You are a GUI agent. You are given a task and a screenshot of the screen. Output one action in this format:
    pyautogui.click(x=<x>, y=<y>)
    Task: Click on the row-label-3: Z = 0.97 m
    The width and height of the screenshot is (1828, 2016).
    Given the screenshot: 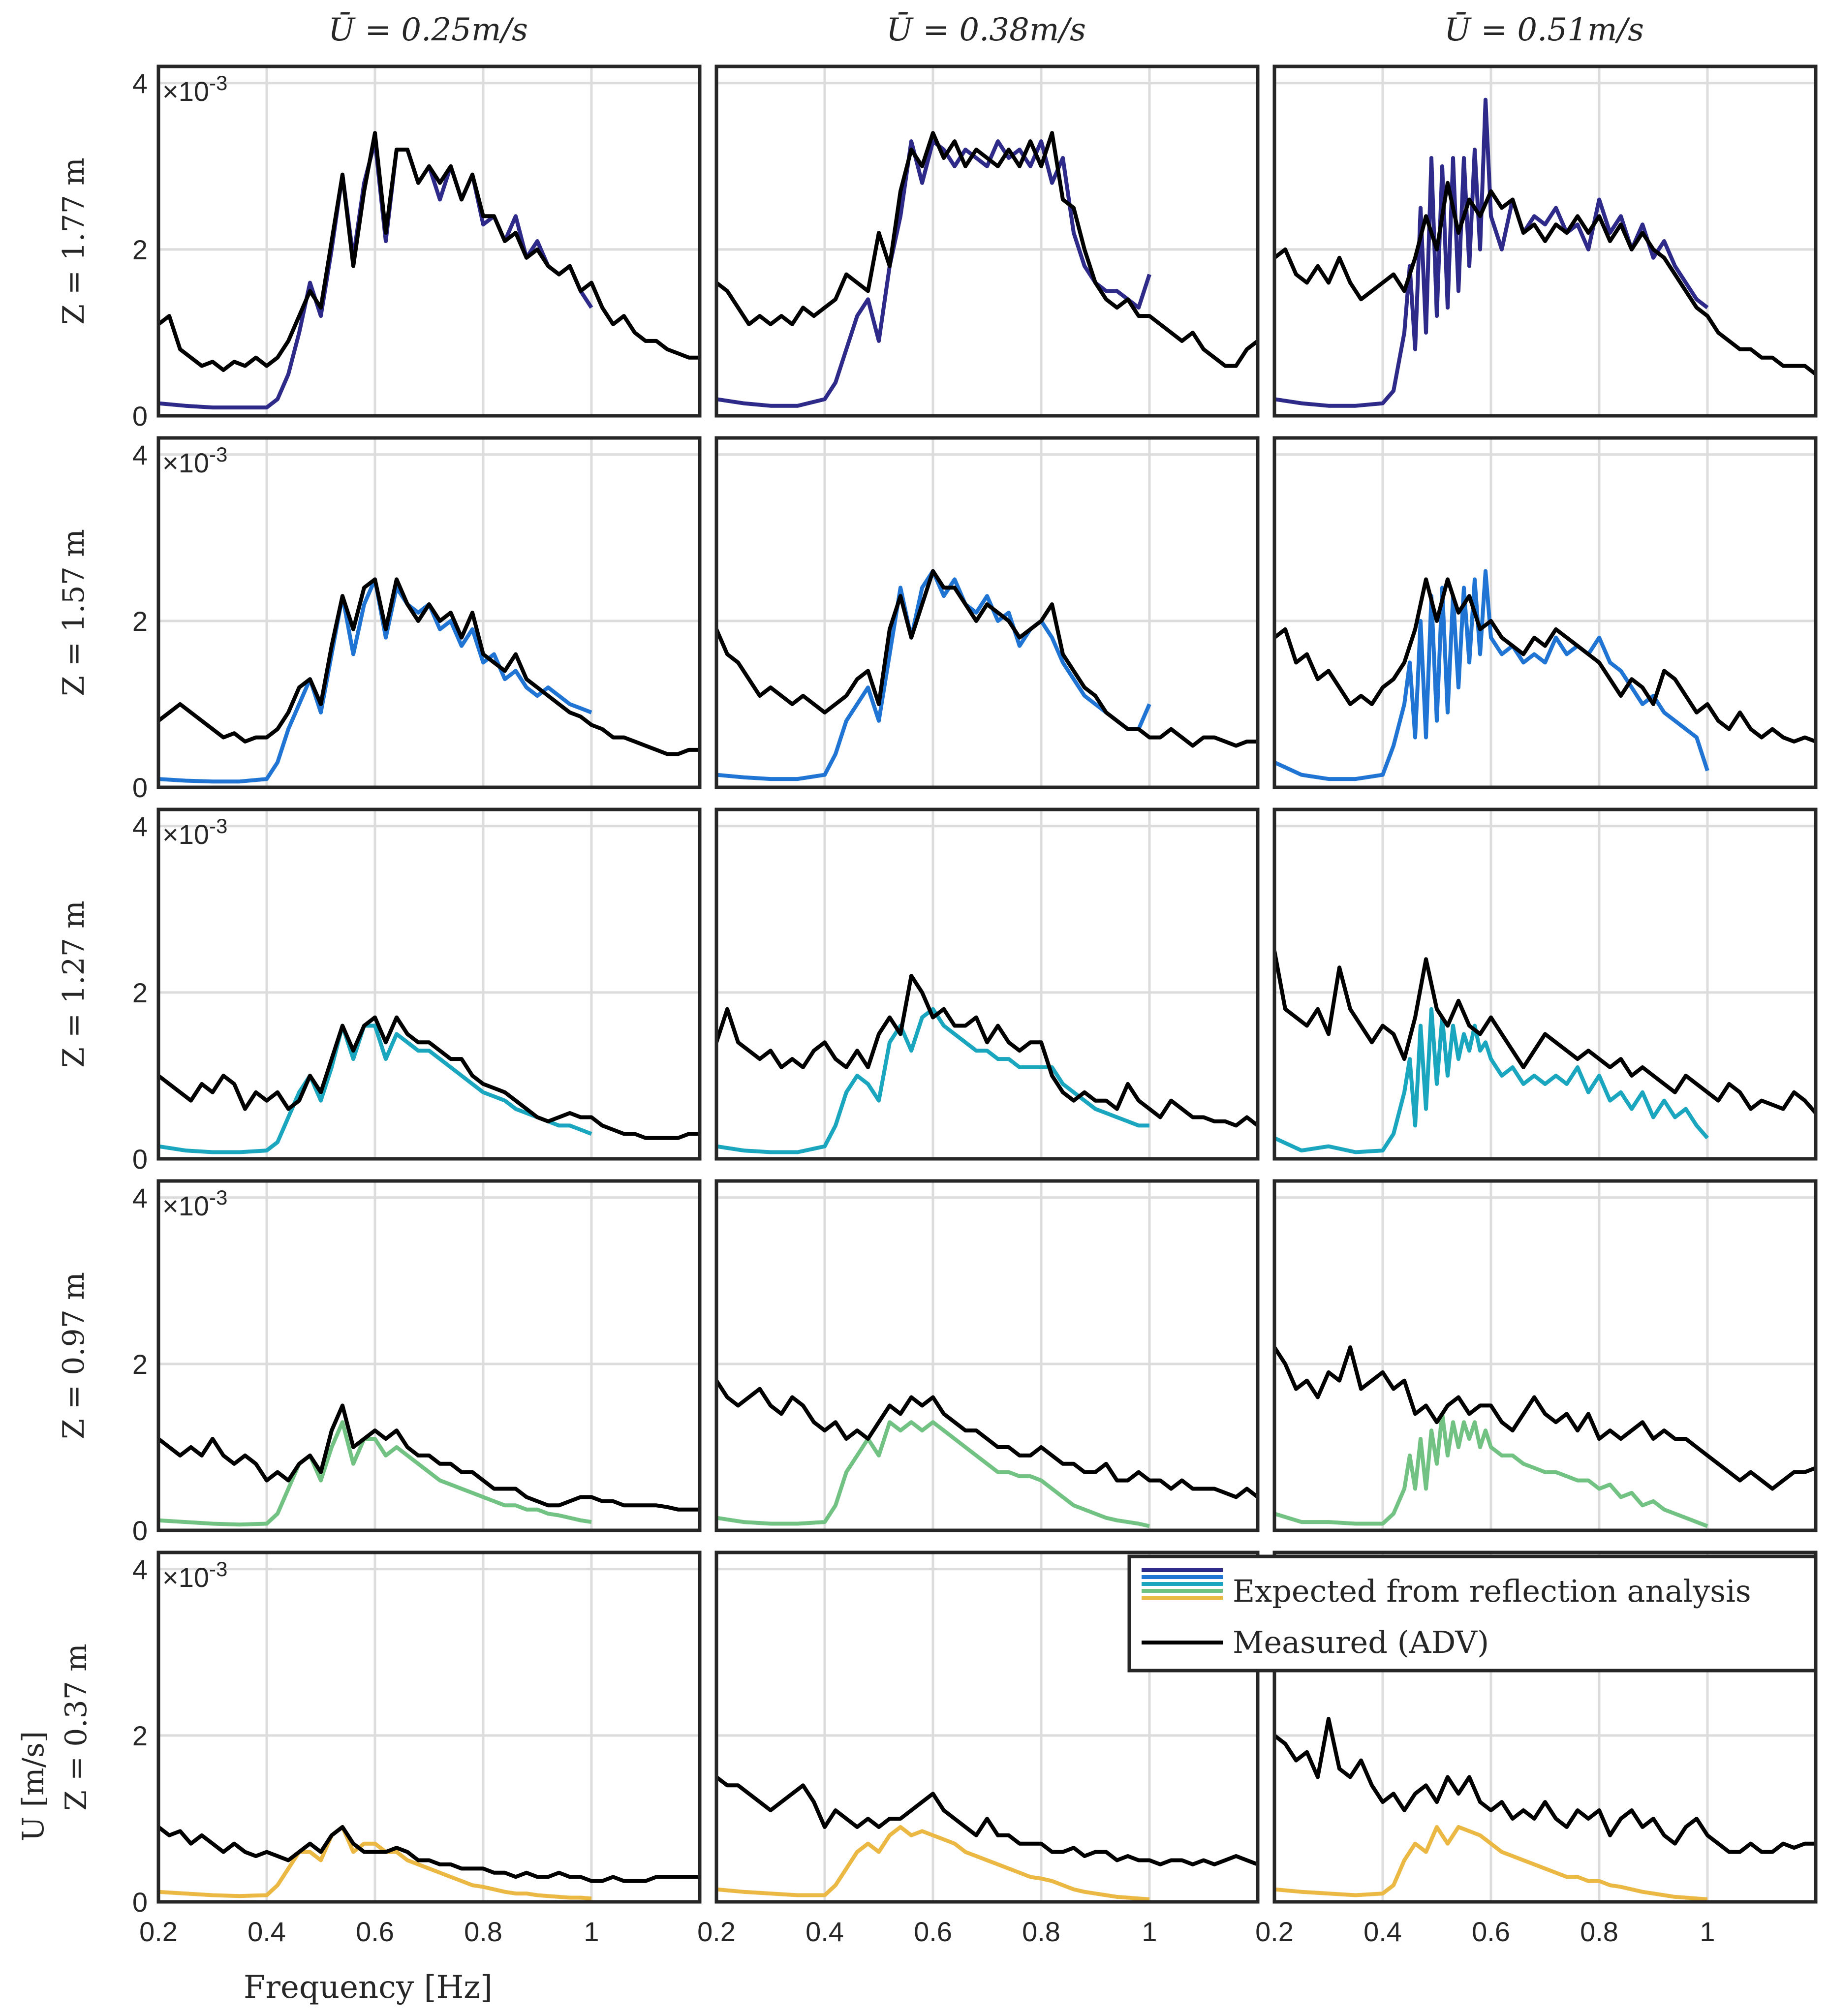 What is the action you would take?
    pyautogui.click(x=74, y=1356)
    